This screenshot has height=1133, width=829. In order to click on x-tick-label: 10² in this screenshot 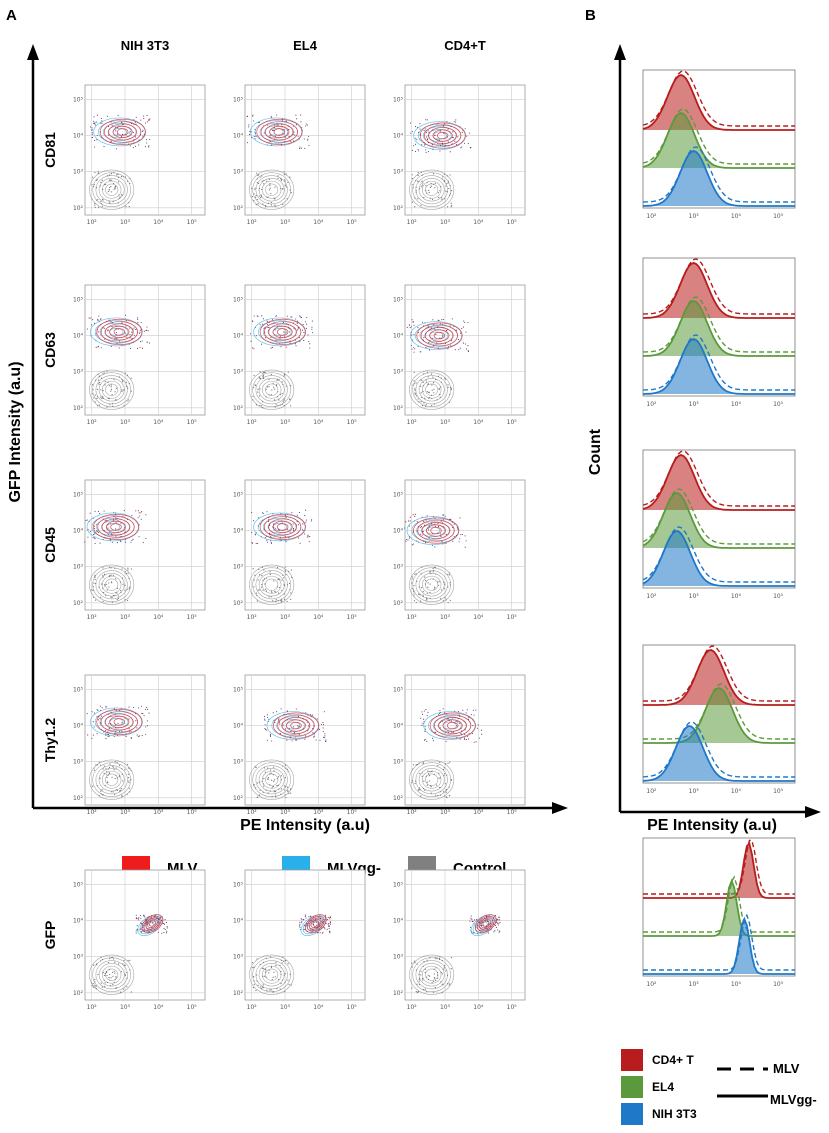, I will do `click(252, 812)`.